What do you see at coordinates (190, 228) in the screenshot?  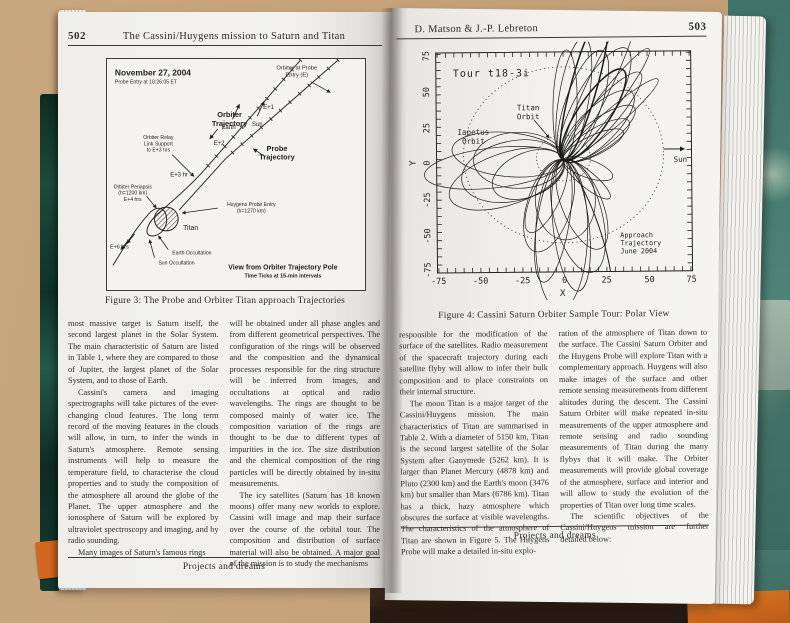 I see `fig3-titan-label: Titan` at bounding box center [190, 228].